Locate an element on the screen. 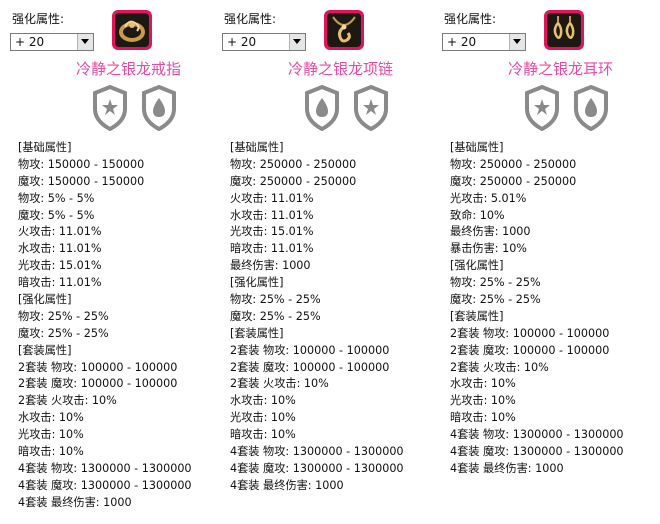 The width and height of the screenshot is (660, 524). stat-line: 魔攻: 150000 - 150000 is located at coordinates (81, 181).